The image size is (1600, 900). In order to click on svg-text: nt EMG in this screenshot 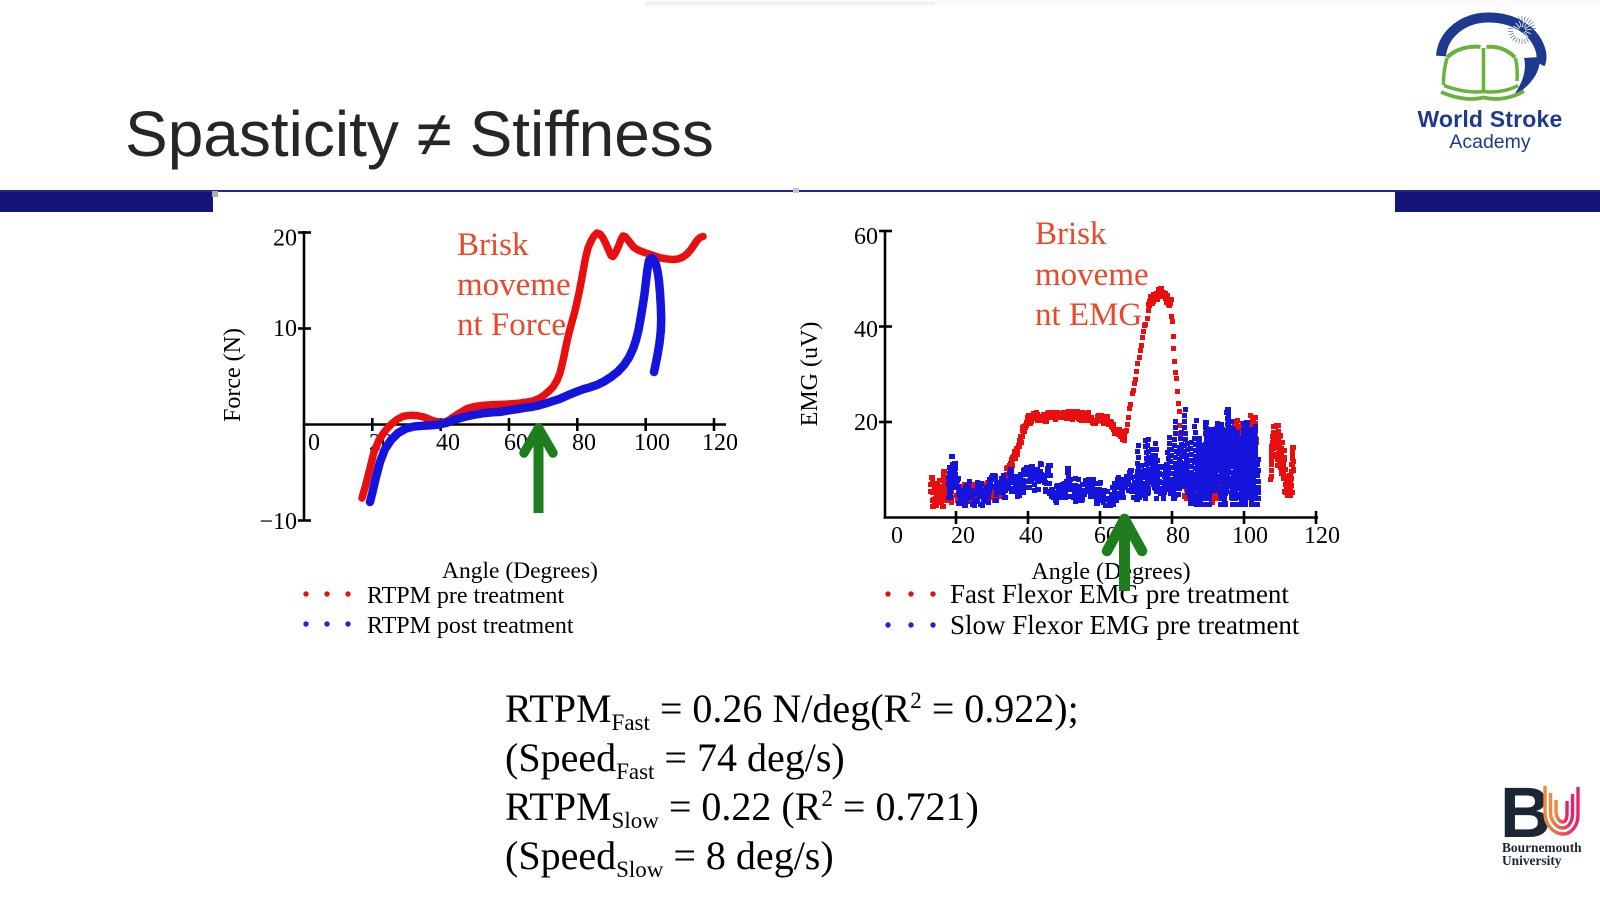, I will do `click(1088, 315)`.